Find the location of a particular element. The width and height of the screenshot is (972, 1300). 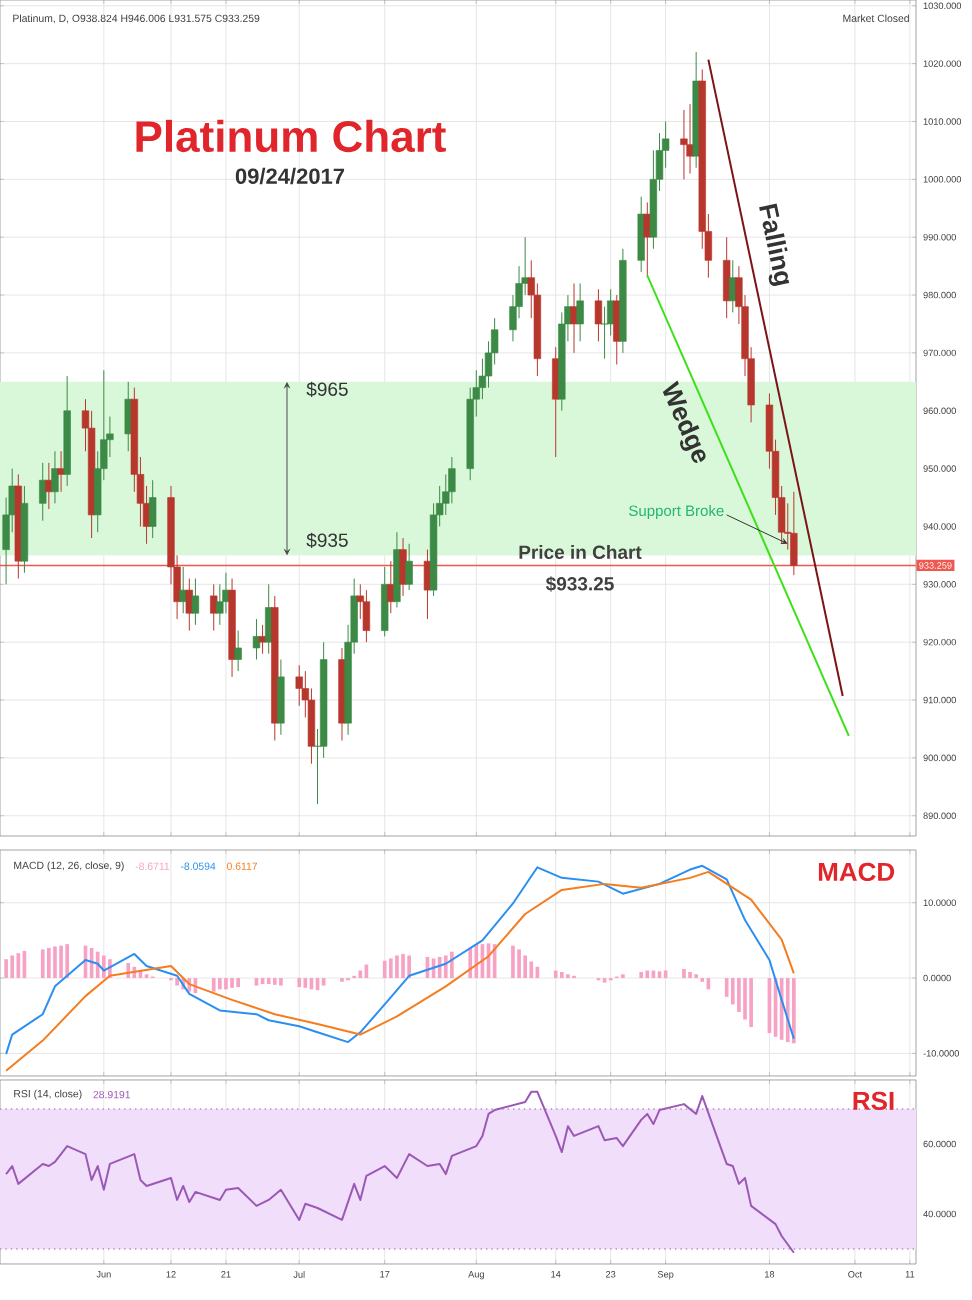

text: Platinum Chart is located at coordinates (291, 136).